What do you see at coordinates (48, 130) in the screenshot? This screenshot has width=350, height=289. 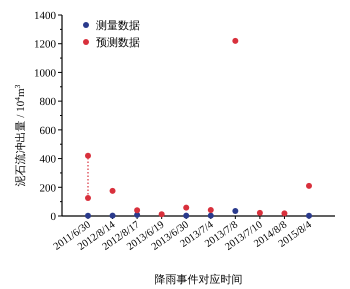 I see `y-tick-label: 600` at bounding box center [48, 130].